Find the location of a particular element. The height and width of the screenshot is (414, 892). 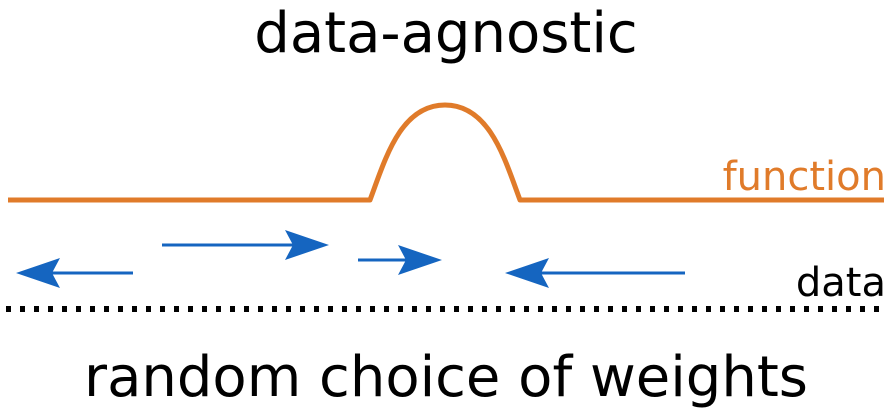

diagram-title: data-agnostic is located at coordinates (445, 33).